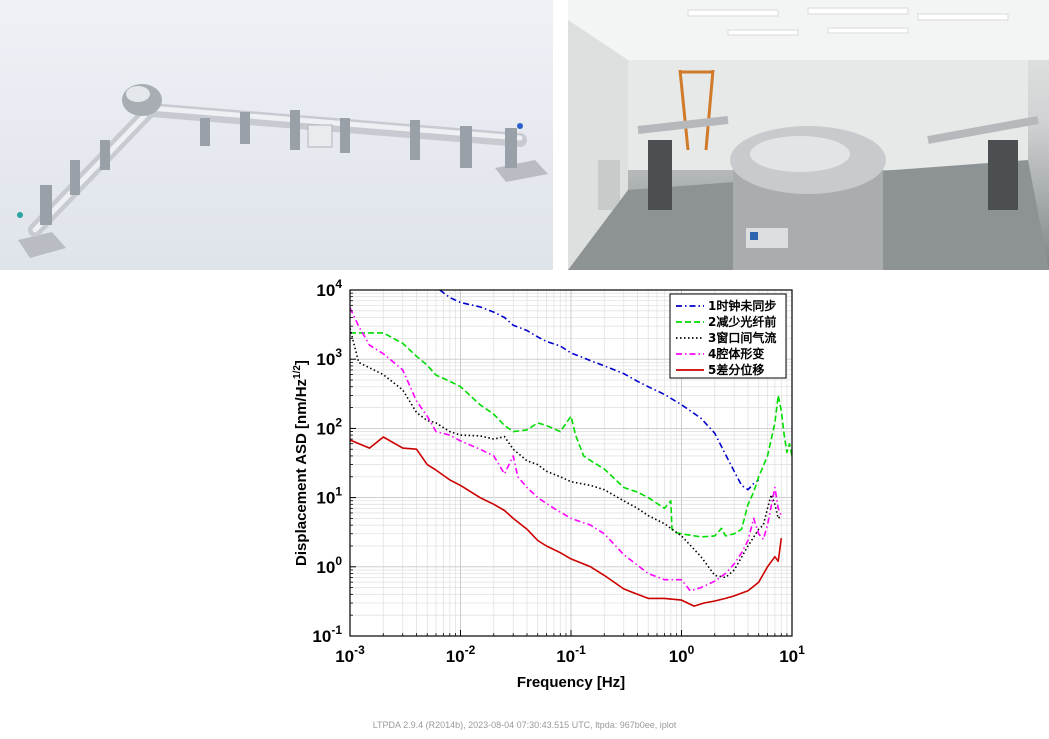  Describe the element at coordinates (327, 634) in the screenshot. I see `y-tick-label: 10⁻¹` at that location.